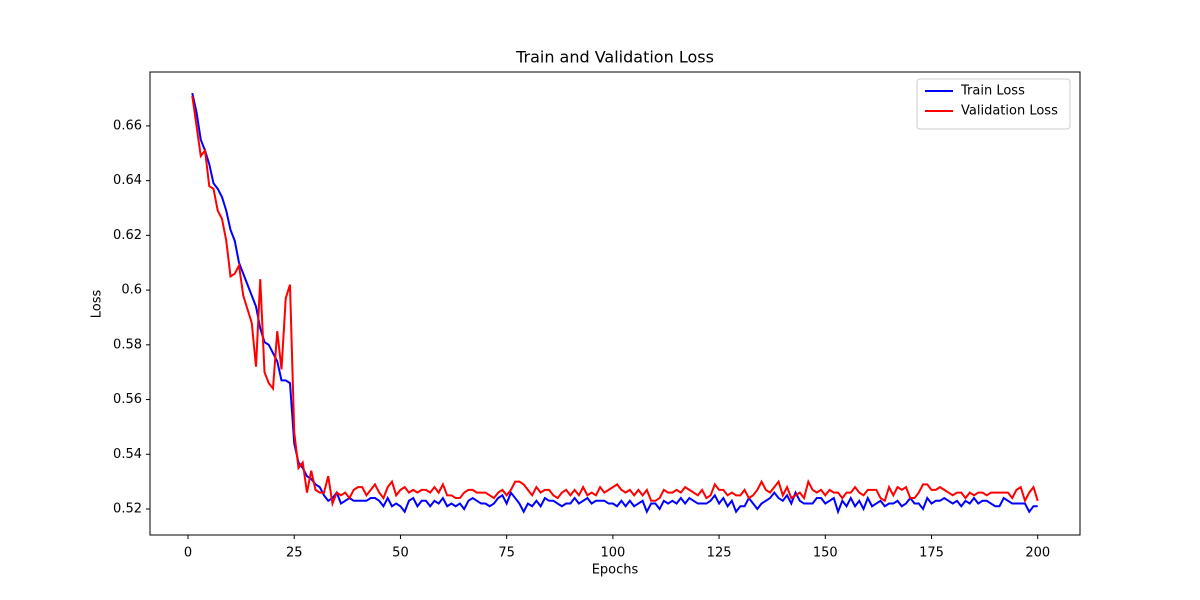  I want to click on legend-box, so click(993, 104).